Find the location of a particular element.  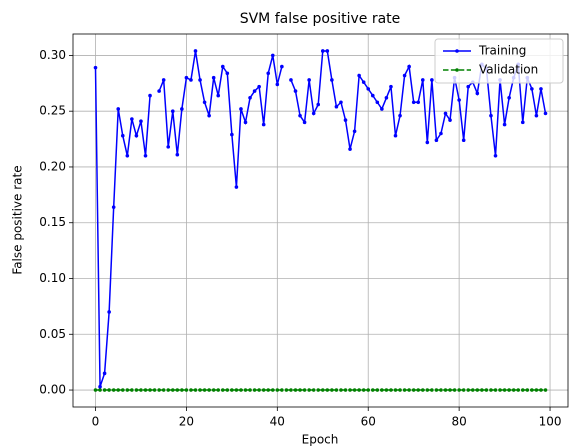

x-tick-label: 100 is located at coordinates (550, 422).